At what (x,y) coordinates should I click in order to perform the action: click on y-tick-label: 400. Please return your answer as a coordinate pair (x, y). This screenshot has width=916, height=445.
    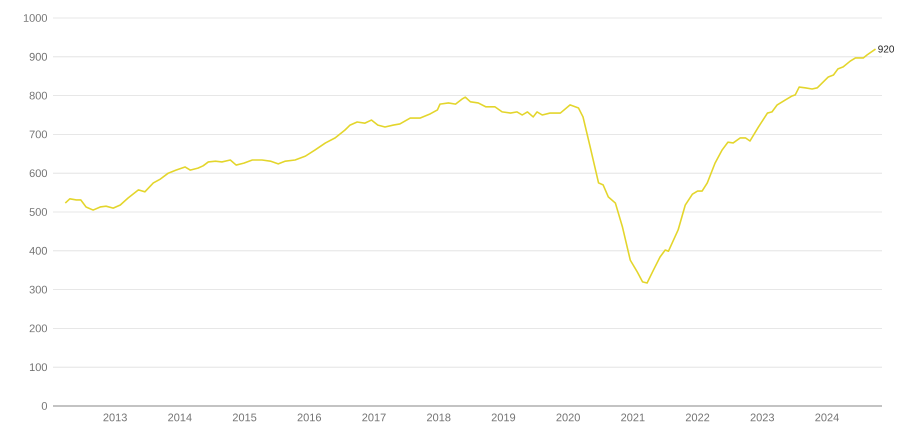
    Looking at the image, I should click on (38, 250).